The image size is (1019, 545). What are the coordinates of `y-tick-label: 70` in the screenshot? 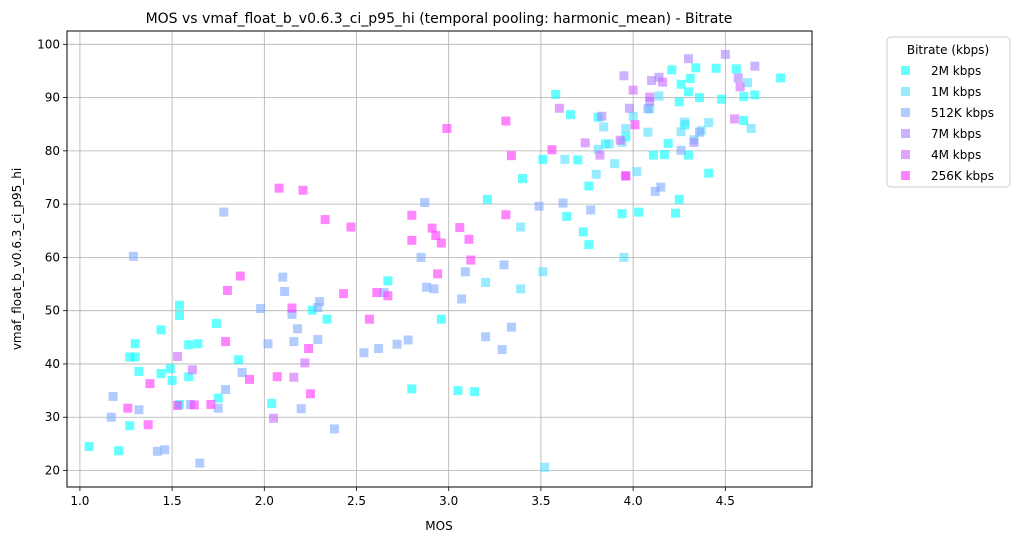 It's located at (52, 204).